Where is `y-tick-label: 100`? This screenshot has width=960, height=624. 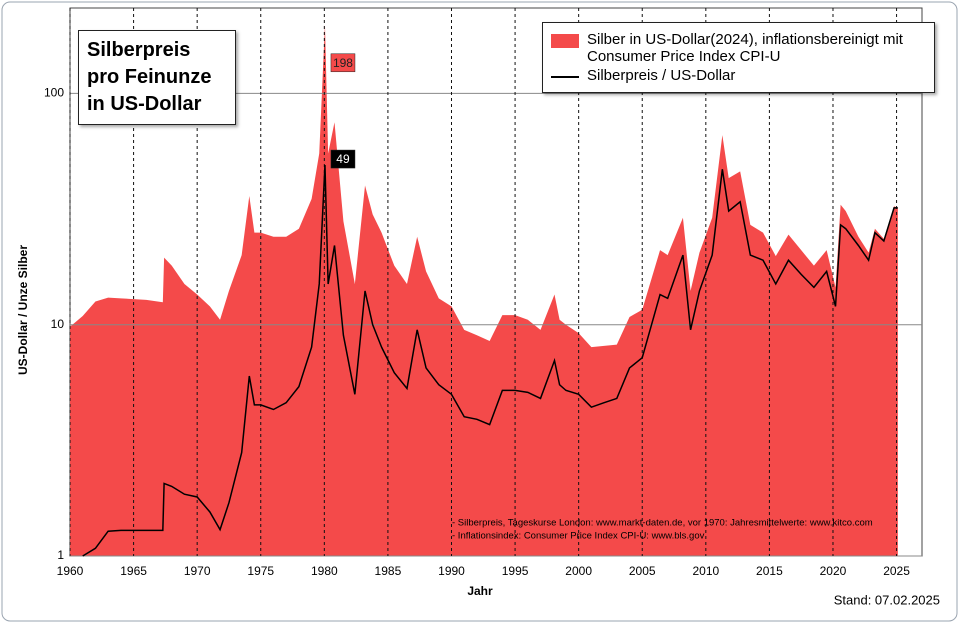
y-tick-label: 100 is located at coordinates (54, 93).